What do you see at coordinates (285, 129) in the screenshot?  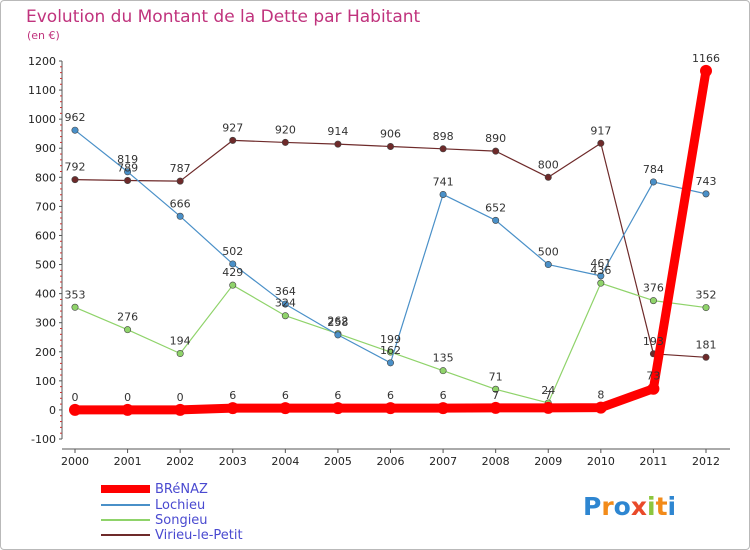 I see `data-label: 920` at bounding box center [285, 129].